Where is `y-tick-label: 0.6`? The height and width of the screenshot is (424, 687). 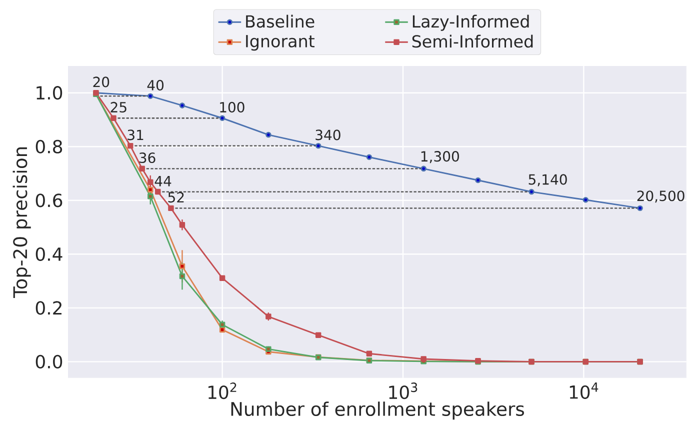
y-tick-label: 0.6 is located at coordinates (49, 201).